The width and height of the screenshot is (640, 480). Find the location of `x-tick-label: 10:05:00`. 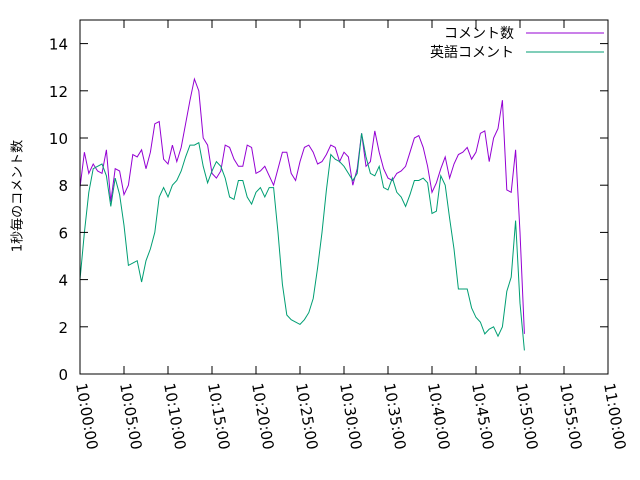

x-tick-label: 10:05:00 is located at coordinates (130, 416).